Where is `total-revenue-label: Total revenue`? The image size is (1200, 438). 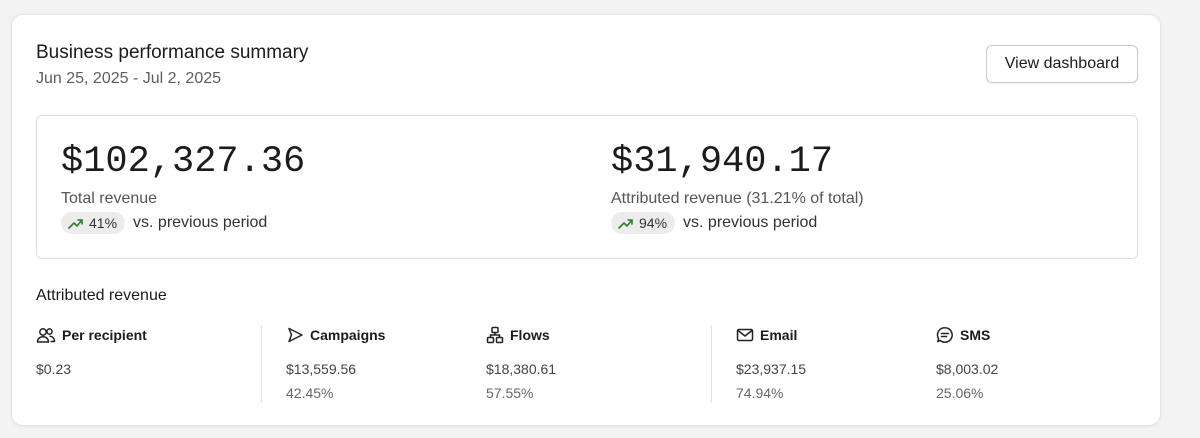
total-revenue-label: Total revenue is located at coordinates (109, 198).